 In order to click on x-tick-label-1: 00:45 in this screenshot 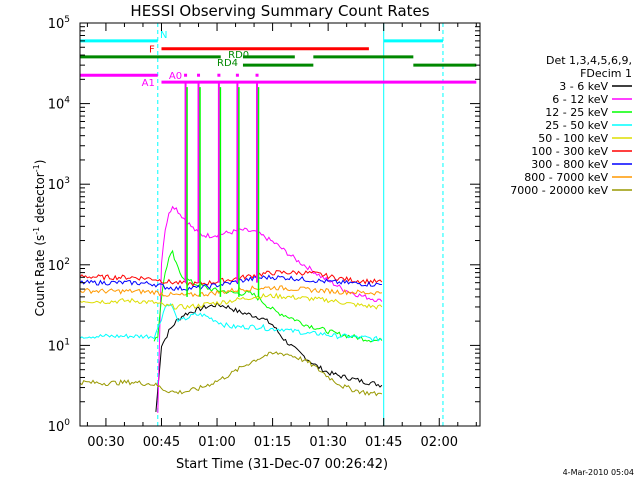, I will do `click(161, 442)`.